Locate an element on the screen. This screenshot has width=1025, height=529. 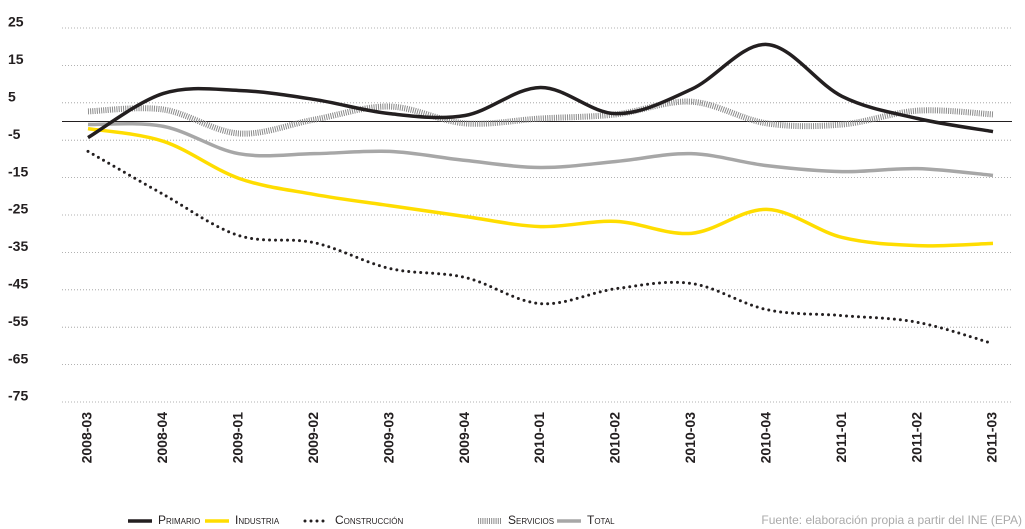
legend-label: Total is located at coordinates (601, 520).